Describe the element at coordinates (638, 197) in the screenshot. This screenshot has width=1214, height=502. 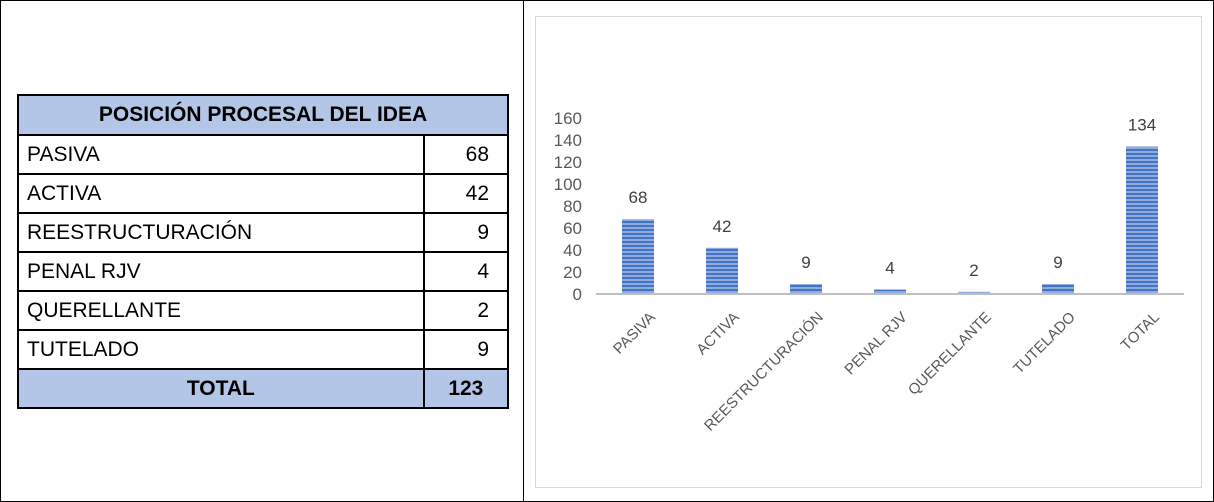
I see `data-label: 68` at that location.